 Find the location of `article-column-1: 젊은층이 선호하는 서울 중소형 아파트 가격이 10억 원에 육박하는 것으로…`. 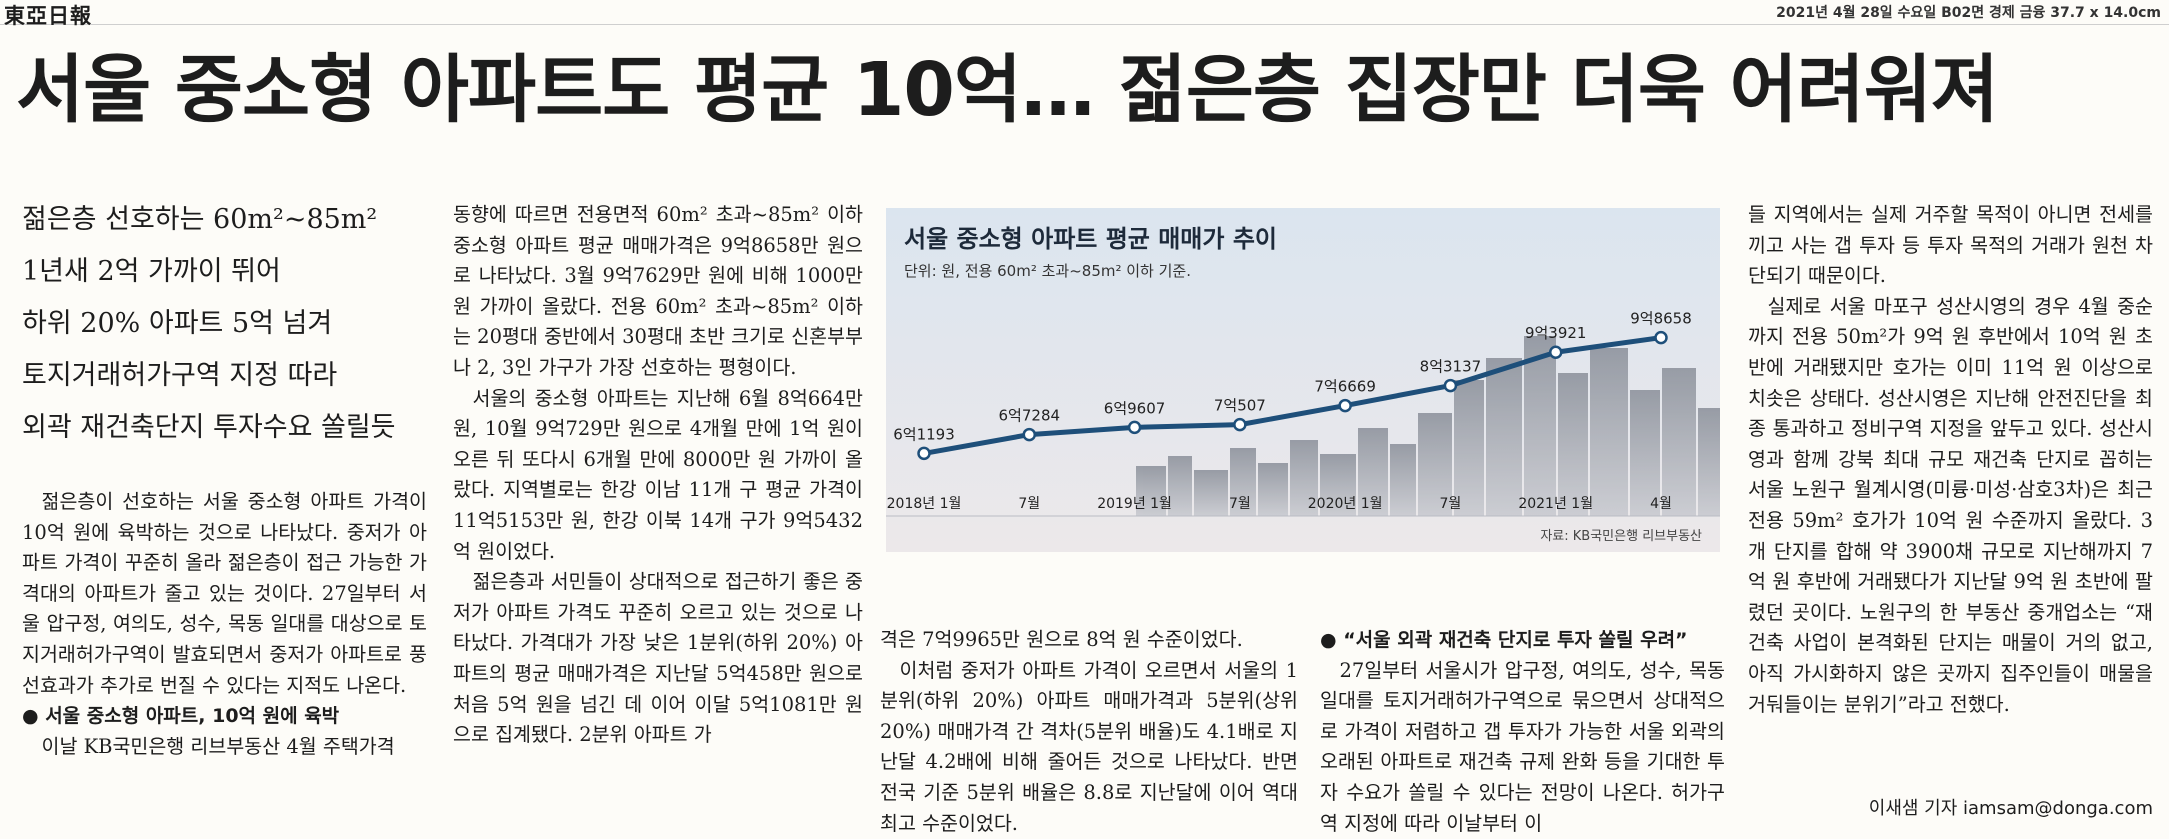

article-column-1: 젊은층이 선호하는 서울 중소형 아파트 가격이 10억 원에 육박하는 것으로… is located at coordinates (224, 624).